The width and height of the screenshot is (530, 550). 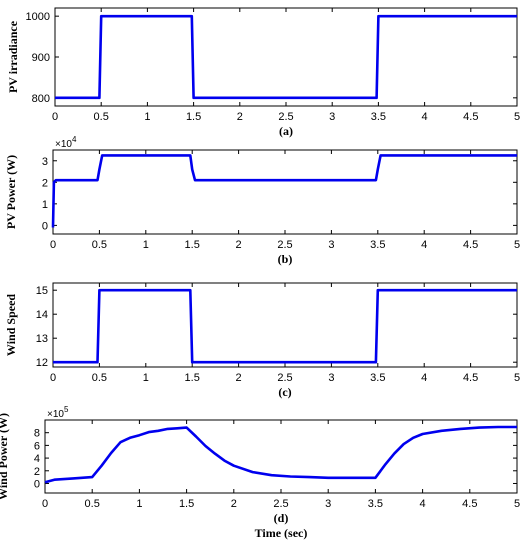 I want to click on axis-multiplier-exponent: 5, so click(x=66, y=409).